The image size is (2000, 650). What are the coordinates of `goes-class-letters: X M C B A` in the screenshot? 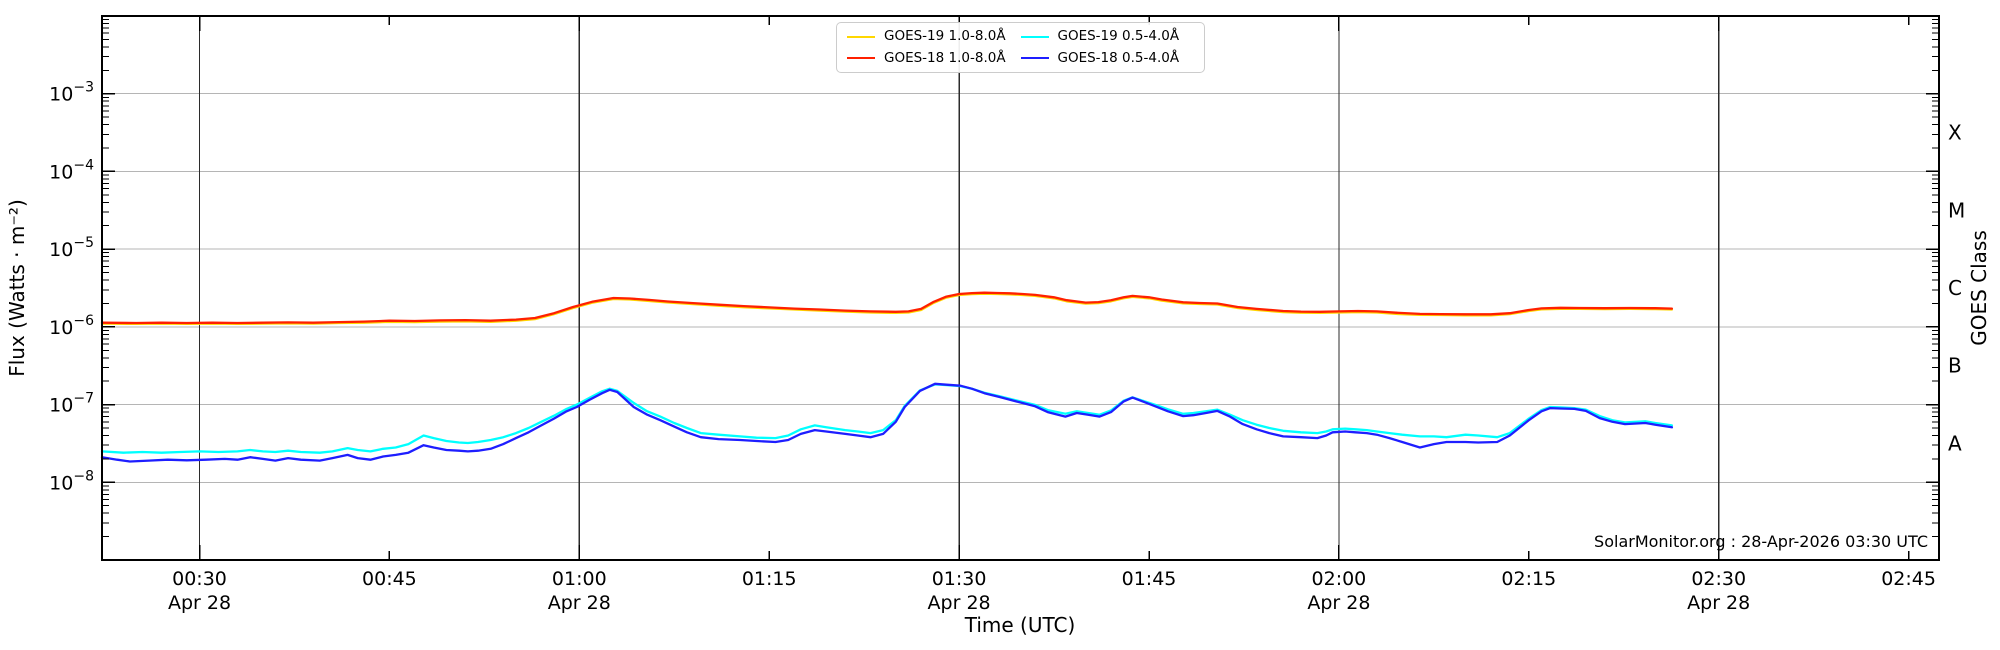 It's located at (1956, 288).